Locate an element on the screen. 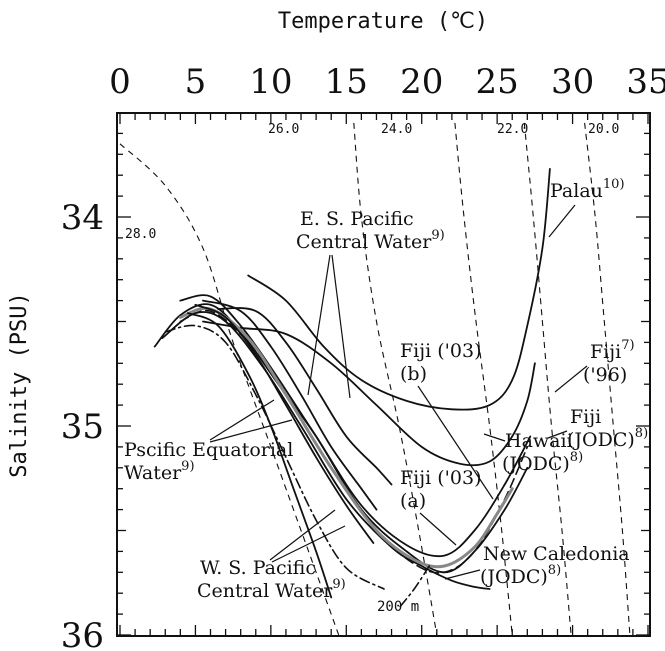 This screenshot has width=665, height=651. annotation-fiji03b: Fiji ('03) (b) is located at coordinates (447, 420).